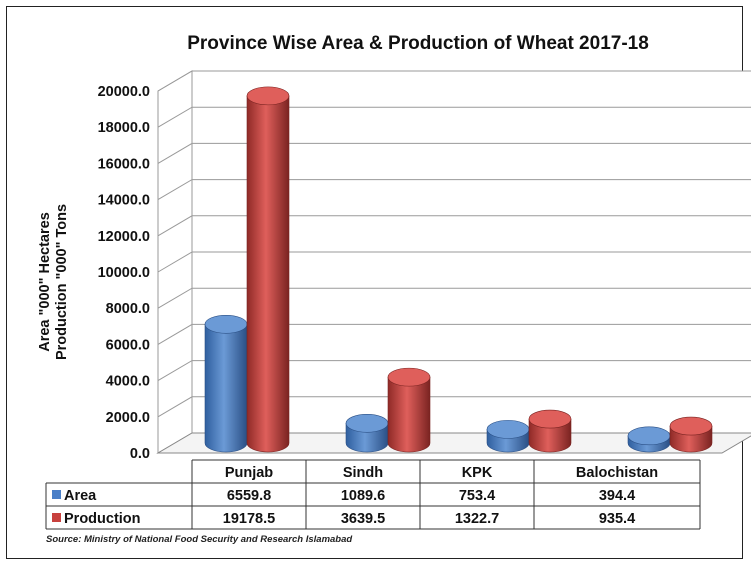  Describe the element at coordinates (249, 519) in the screenshot. I see `data-label: 19178.5` at that location.